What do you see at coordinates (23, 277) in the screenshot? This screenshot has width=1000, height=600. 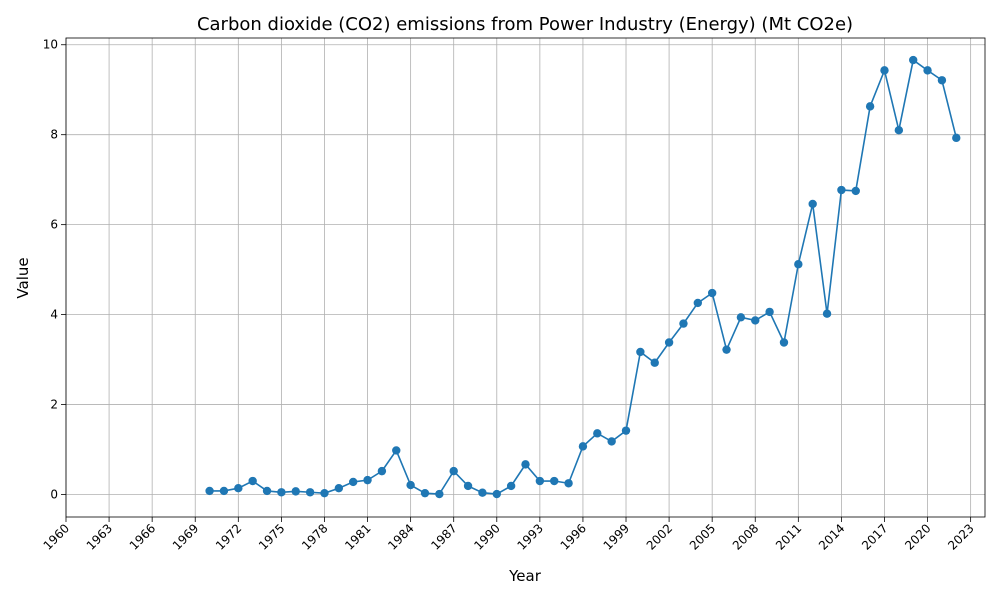 I see `y-axis-label: Value` at bounding box center [23, 277].